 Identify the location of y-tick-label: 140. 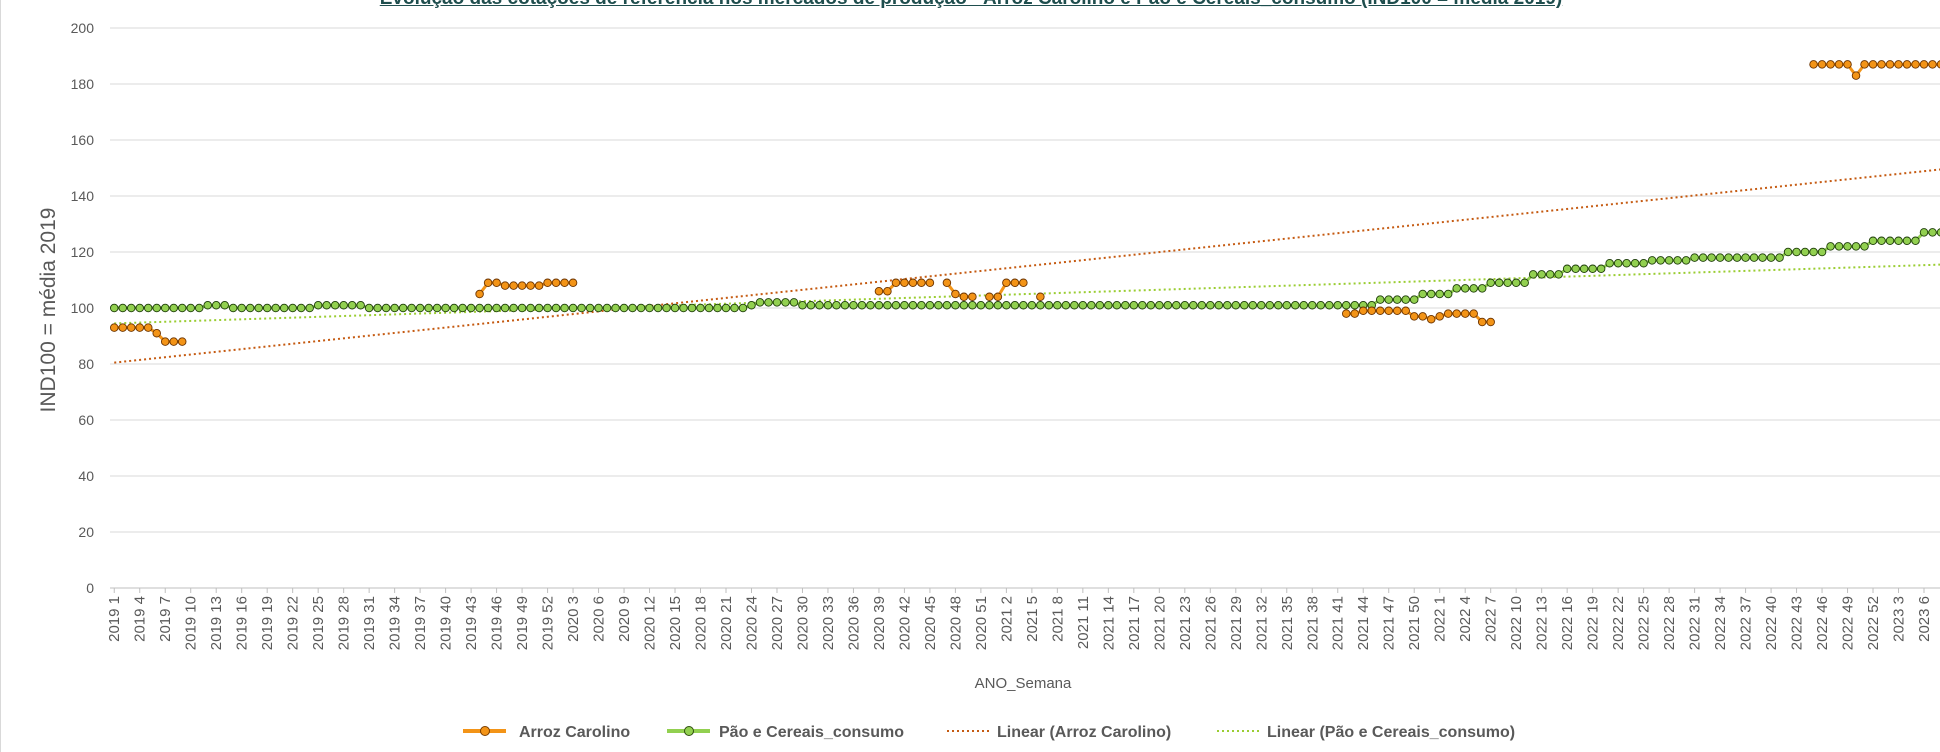
(83, 196).